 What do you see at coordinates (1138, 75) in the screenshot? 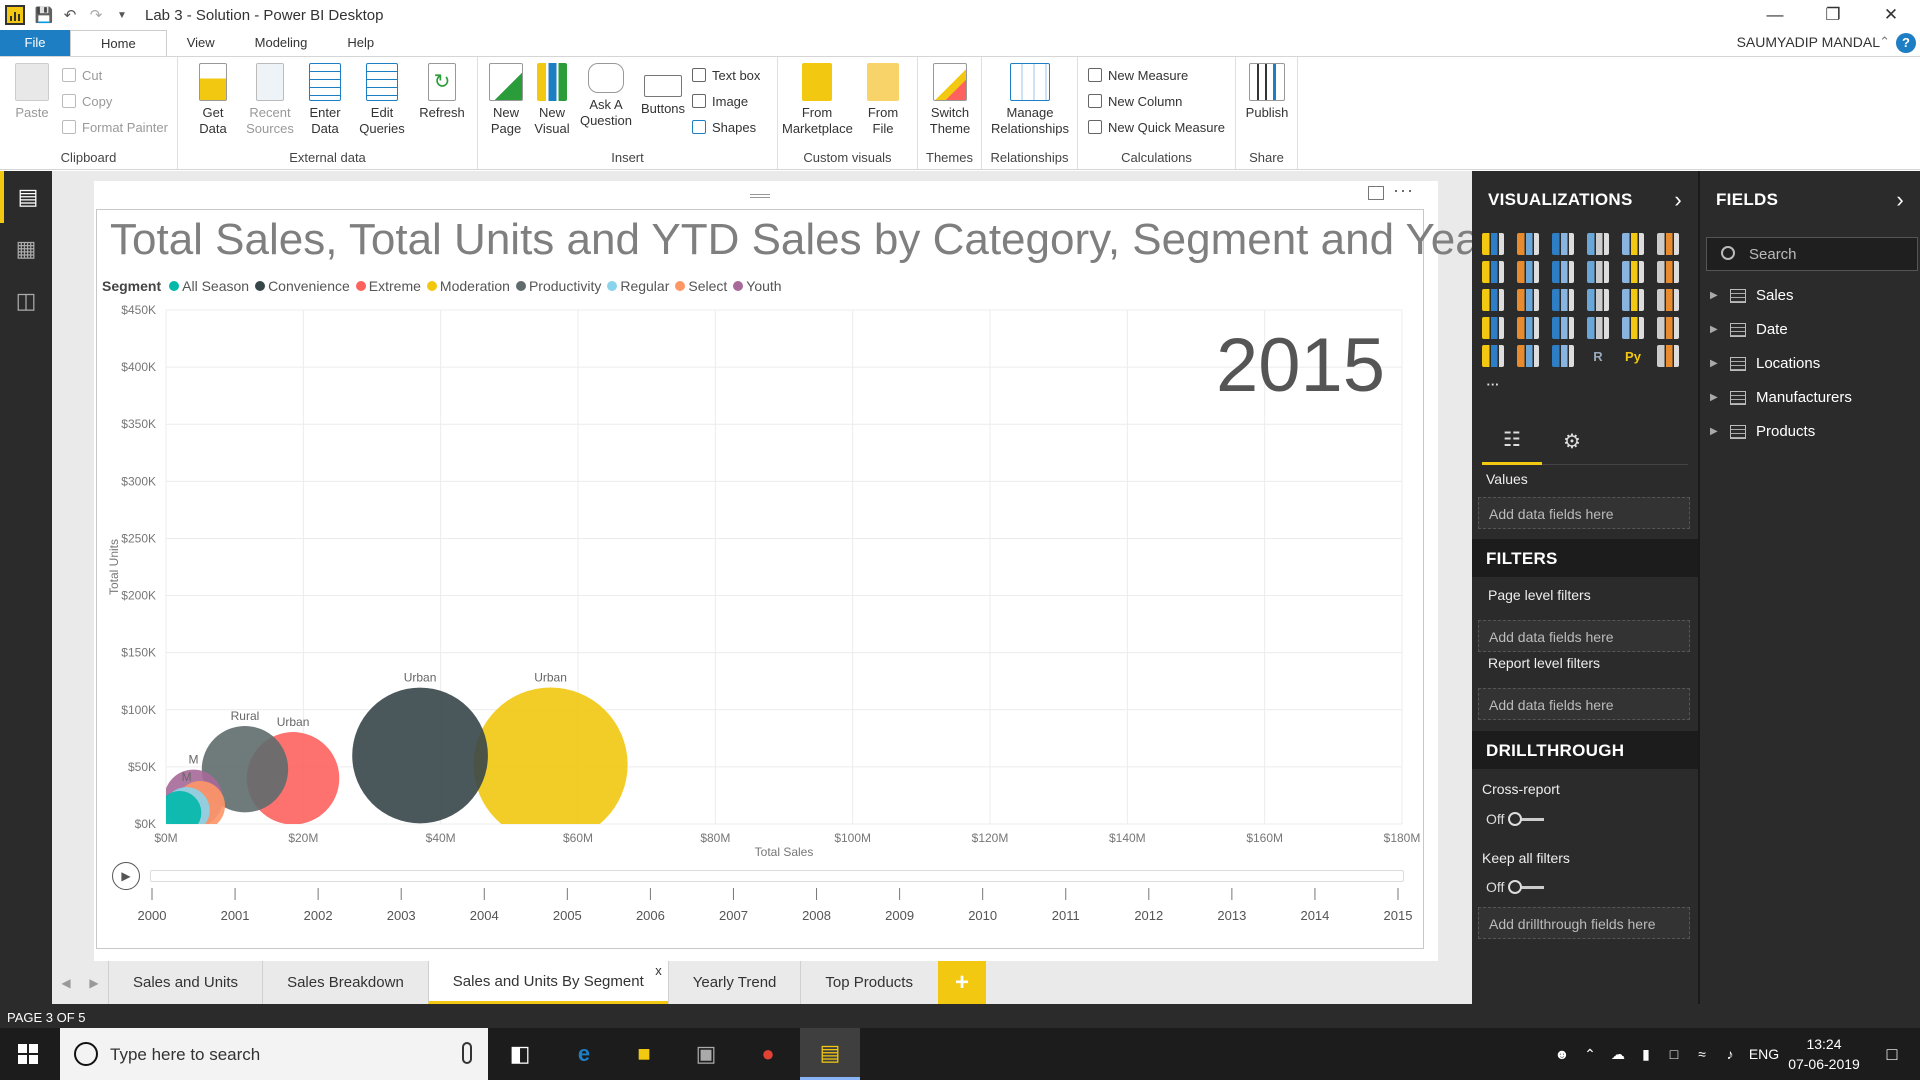
I see `new-measure-button: New Measure` at bounding box center [1138, 75].